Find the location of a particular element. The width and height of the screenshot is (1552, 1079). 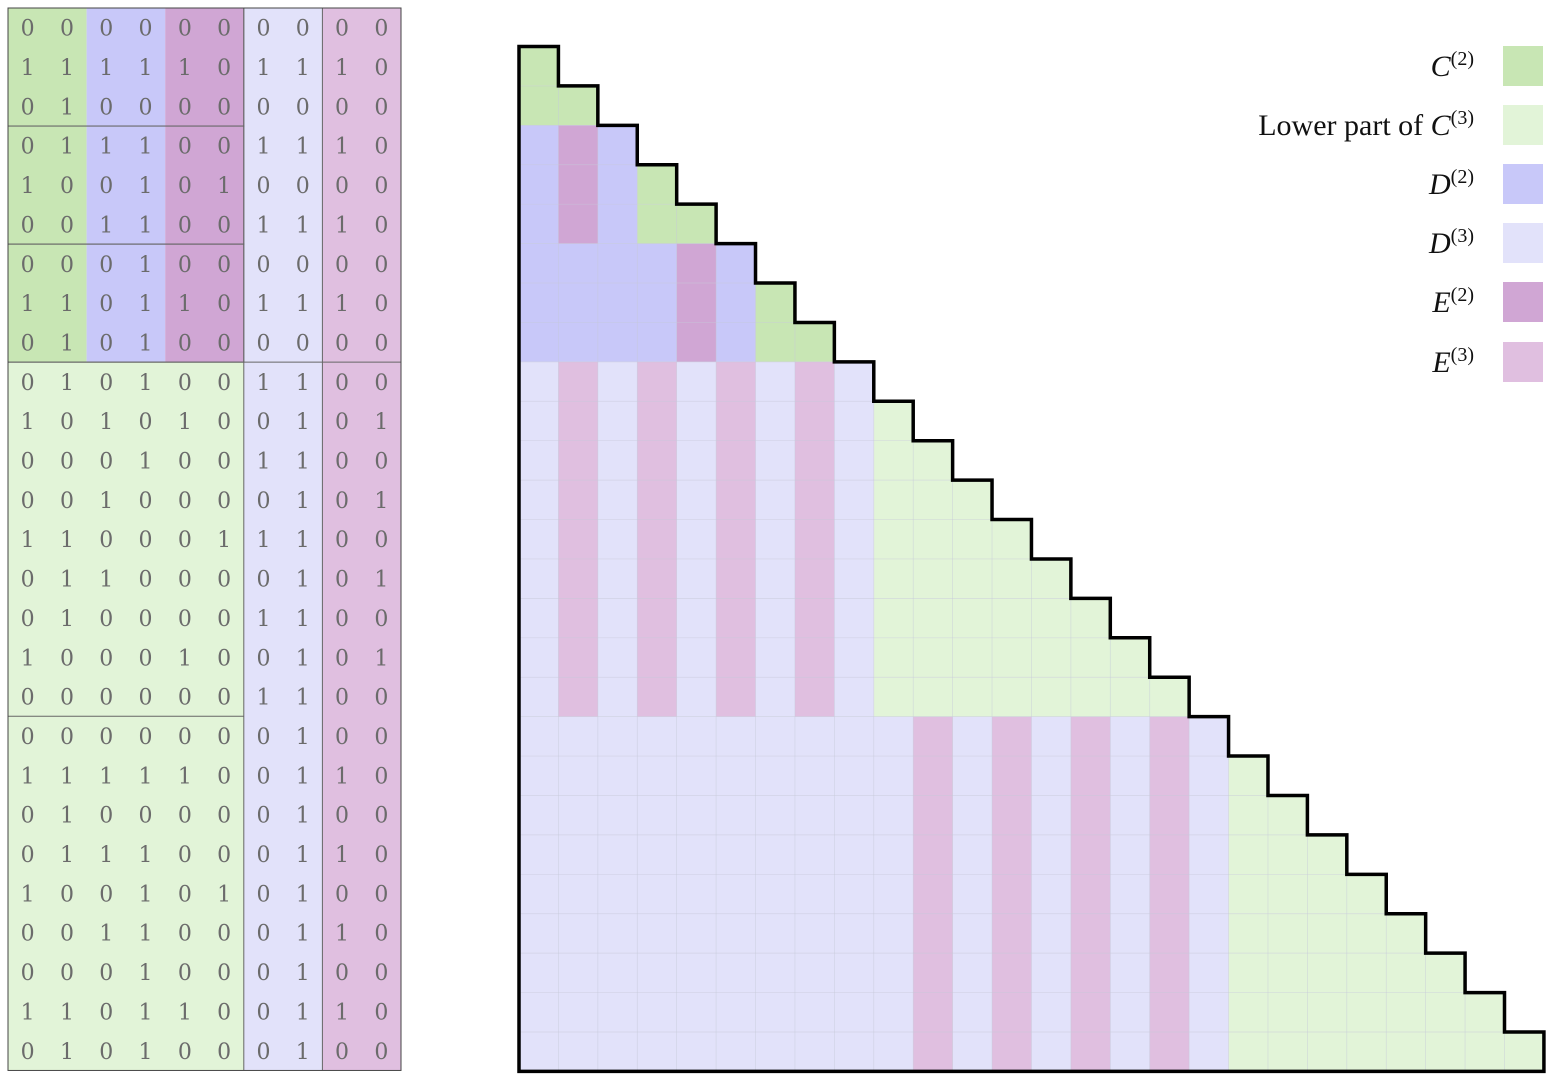

legend-label: E(2) is located at coordinates (1453, 302).